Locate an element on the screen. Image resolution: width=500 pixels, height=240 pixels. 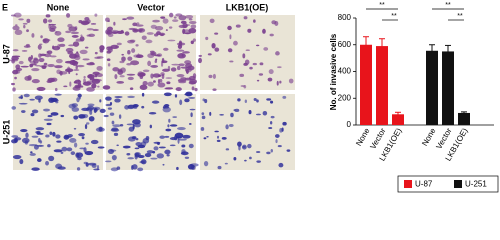
y-tick-label: 0 is located at coordinates (349, 124).